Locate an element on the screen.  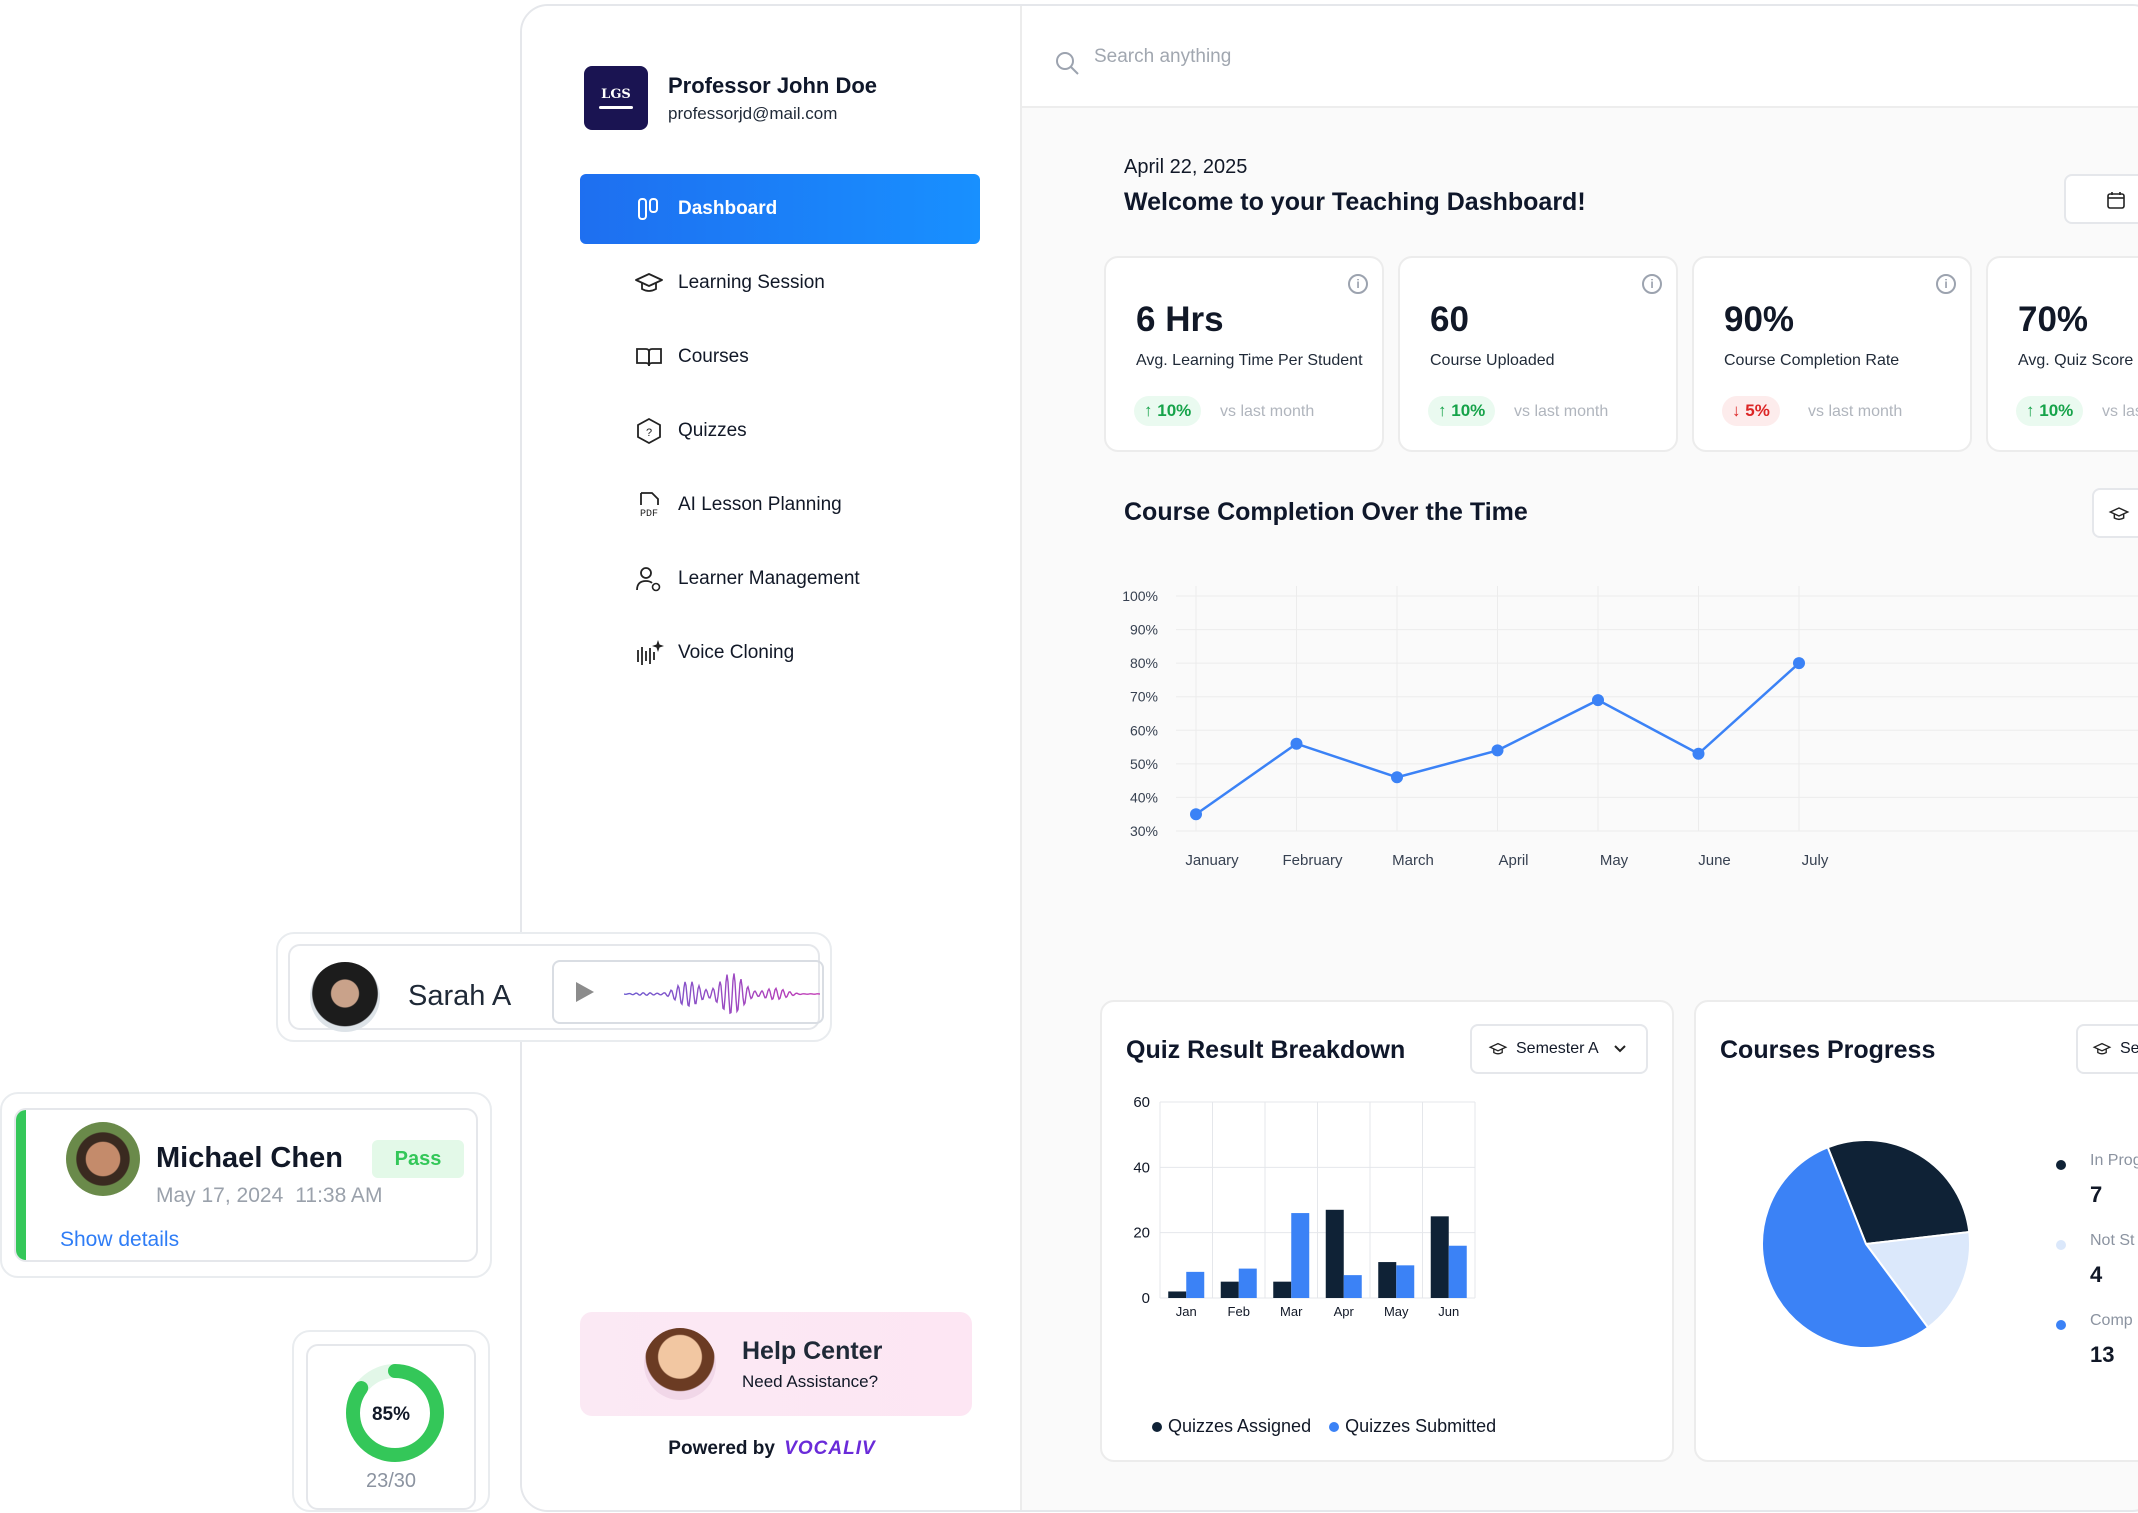
help-center-card: Help Center Need Assistance? is located at coordinates (776, 1364).